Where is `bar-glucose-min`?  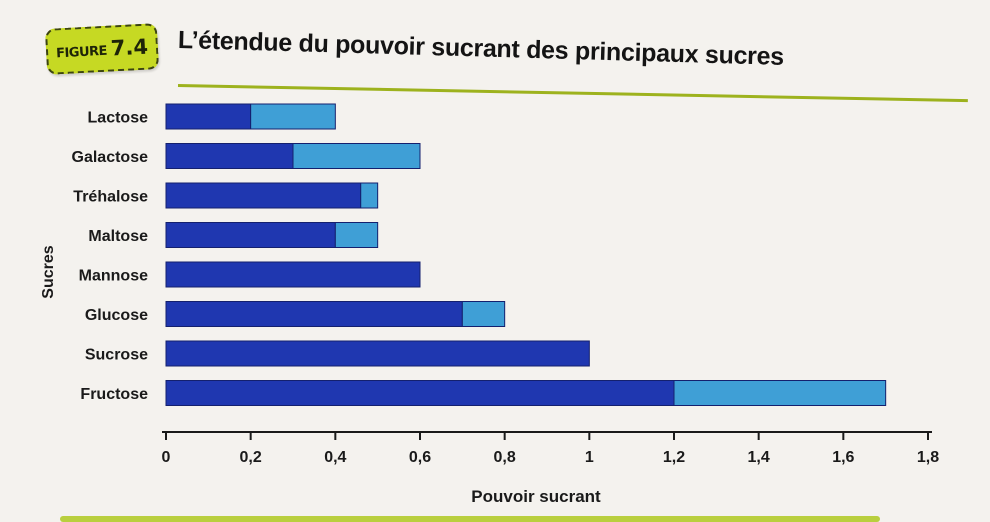 bar-glucose-min is located at coordinates (314, 314).